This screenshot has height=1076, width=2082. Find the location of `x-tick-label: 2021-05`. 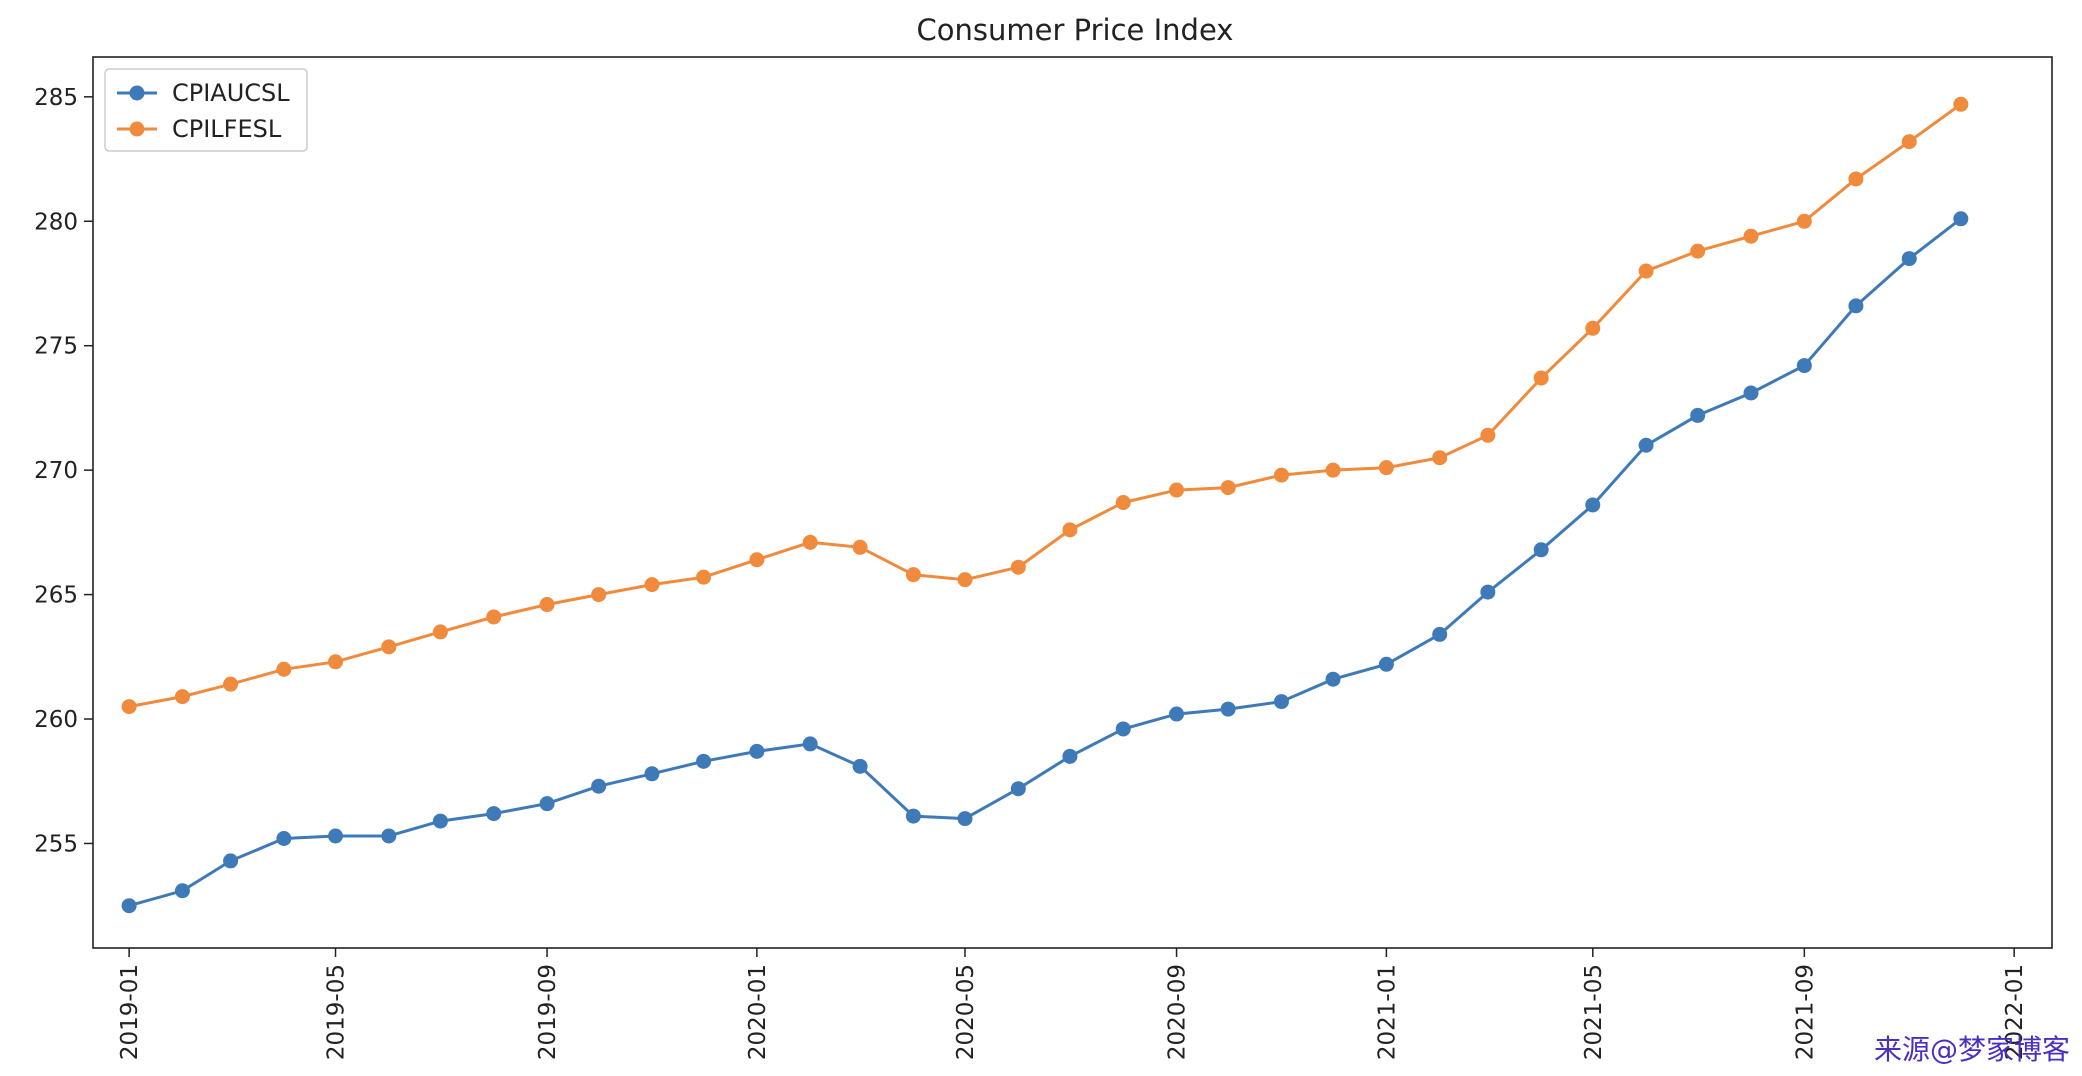

x-tick-label: 2021-05 is located at coordinates (1594, 1012).